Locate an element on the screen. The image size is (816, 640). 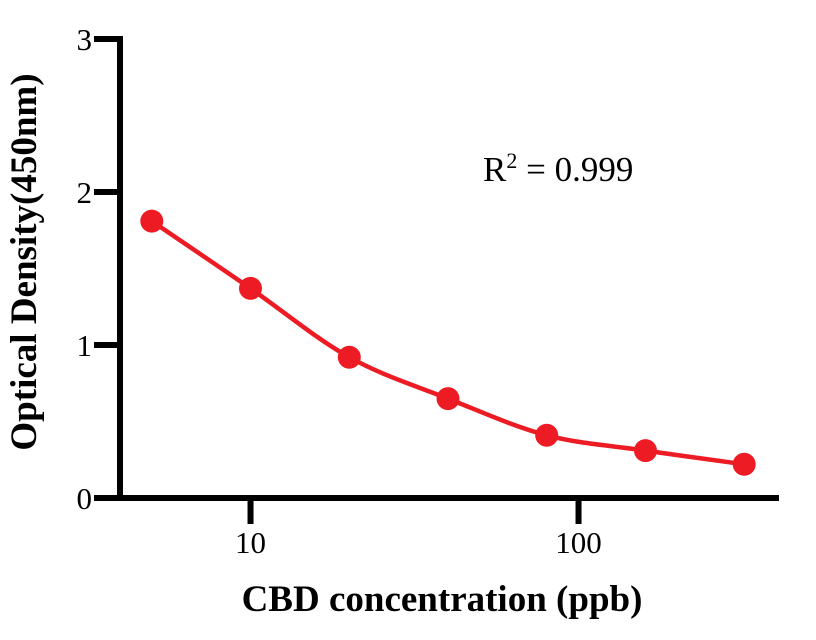
y-tick-label: 0 is located at coordinates (85, 498).